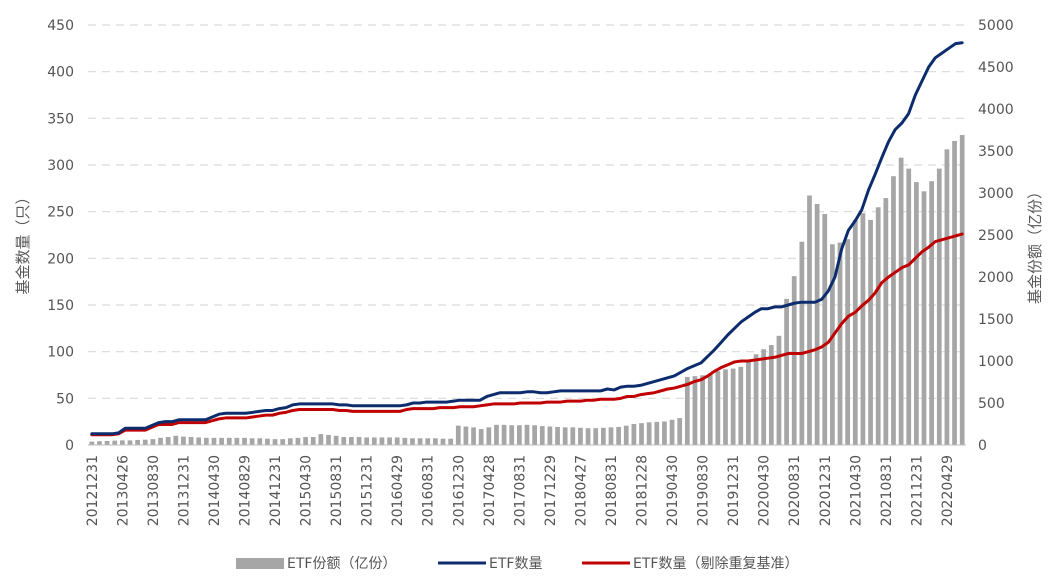 The height and width of the screenshot is (582, 1059). Describe the element at coordinates (996, 68) in the screenshot. I see `right-tick-label: 4500` at that location.